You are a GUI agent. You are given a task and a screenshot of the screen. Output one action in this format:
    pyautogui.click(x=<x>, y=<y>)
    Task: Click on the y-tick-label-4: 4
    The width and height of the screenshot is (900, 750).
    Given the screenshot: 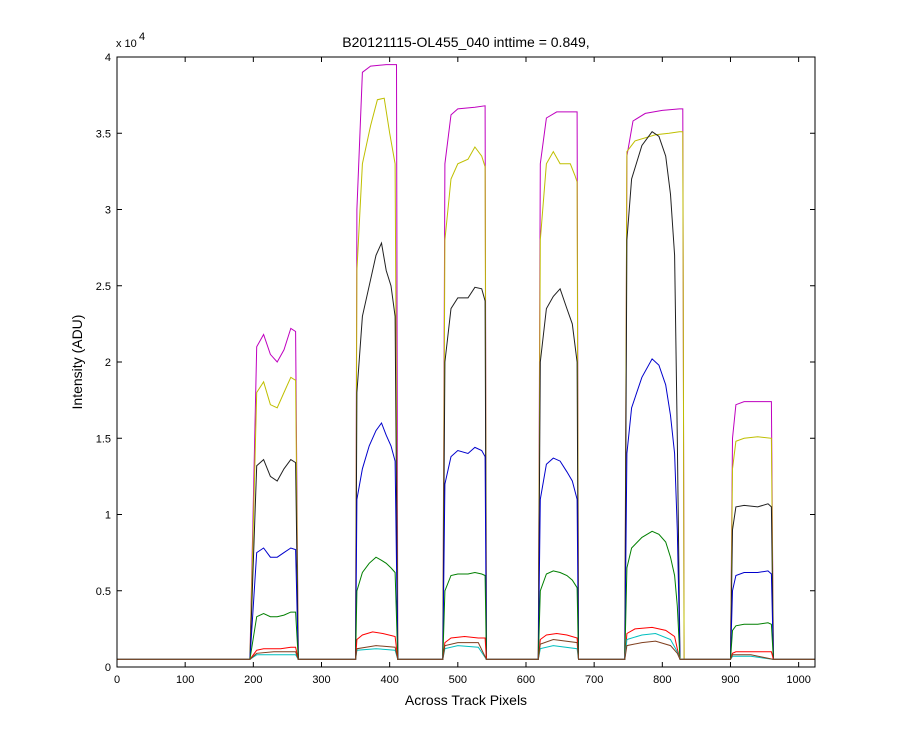 What is the action you would take?
    pyautogui.click(x=108, y=58)
    